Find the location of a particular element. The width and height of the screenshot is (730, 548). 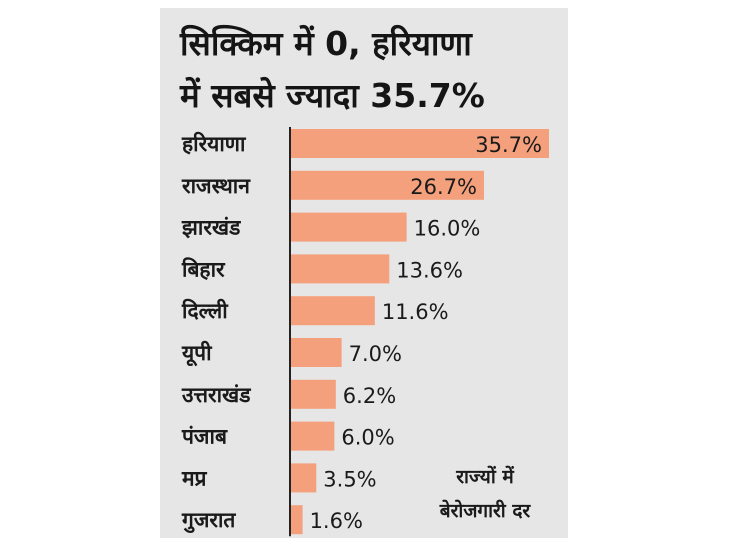

chart-note: राज्यों में बेरोजगारी दर is located at coordinates (485, 494).